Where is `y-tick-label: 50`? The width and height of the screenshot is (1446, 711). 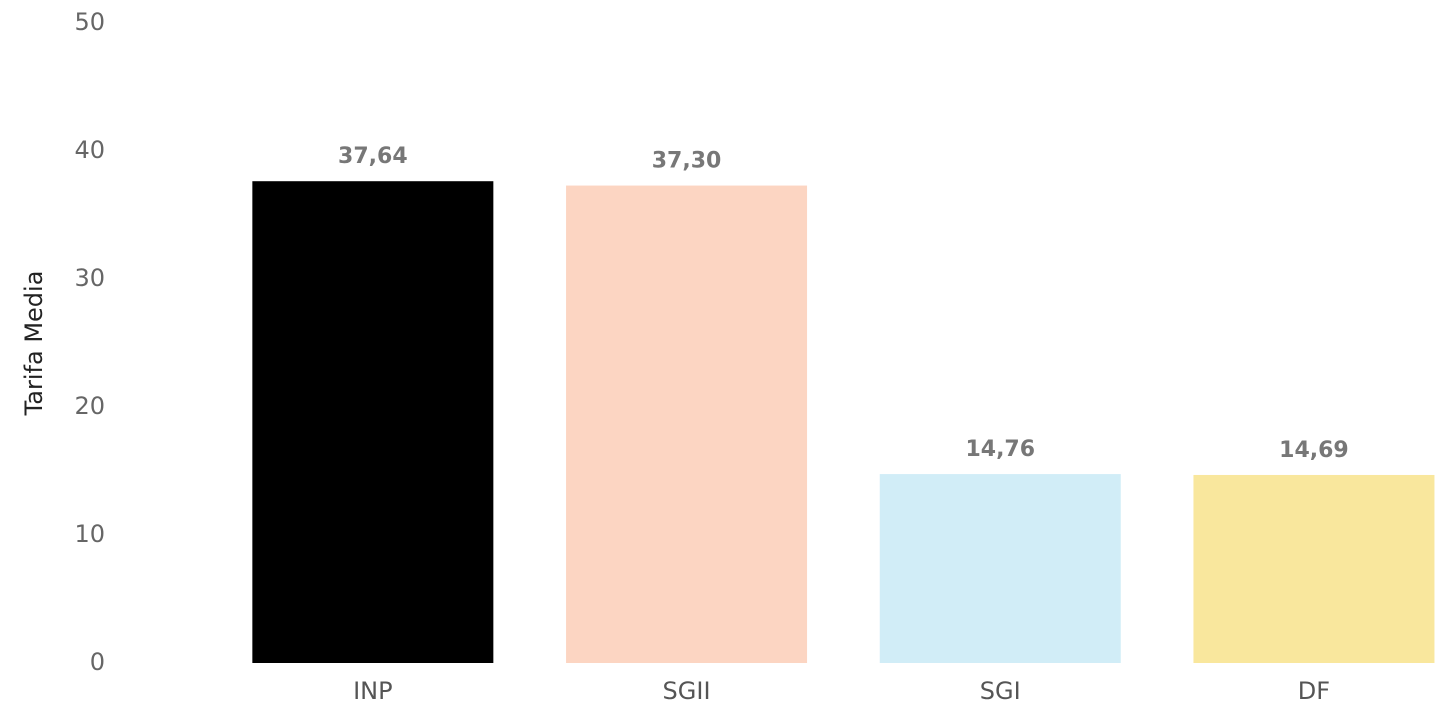 y-tick-label: 50 is located at coordinates (89, 22).